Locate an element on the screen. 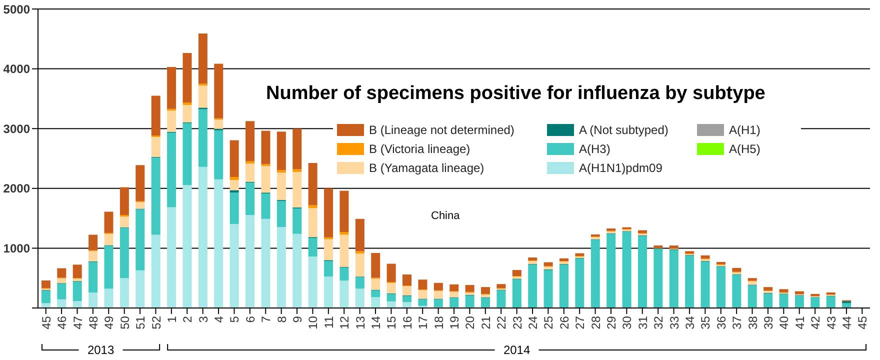 The height and width of the screenshot is (360, 880). x-tick-label: 8 is located at coordinates (281, 319).